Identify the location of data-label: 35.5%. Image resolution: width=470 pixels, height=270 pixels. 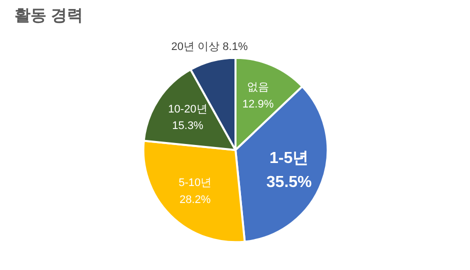
(289, 182).